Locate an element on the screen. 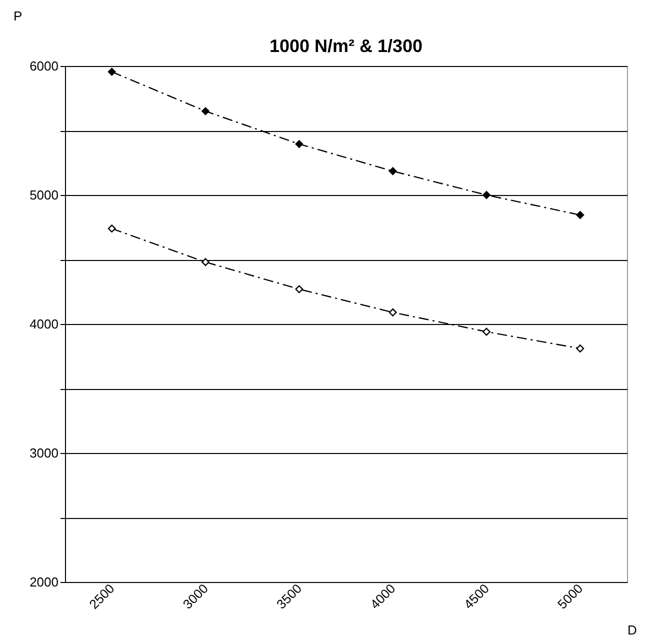 Image resolution: width=667 pixels, height=637 pixels. y-tick-label: 3000 is located at coordinates (44, 453).